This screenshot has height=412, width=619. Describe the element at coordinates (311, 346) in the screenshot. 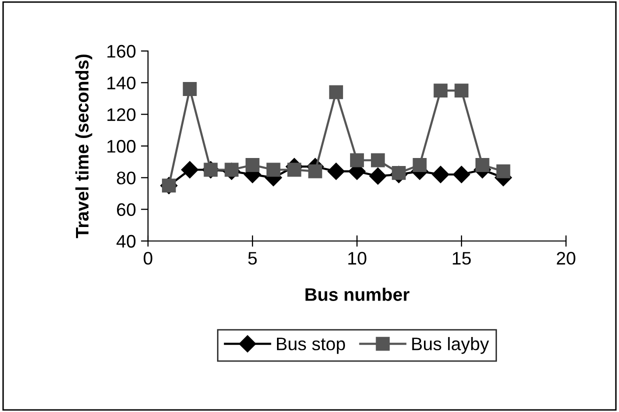

I see `legend-label: Bus stop` at that location.